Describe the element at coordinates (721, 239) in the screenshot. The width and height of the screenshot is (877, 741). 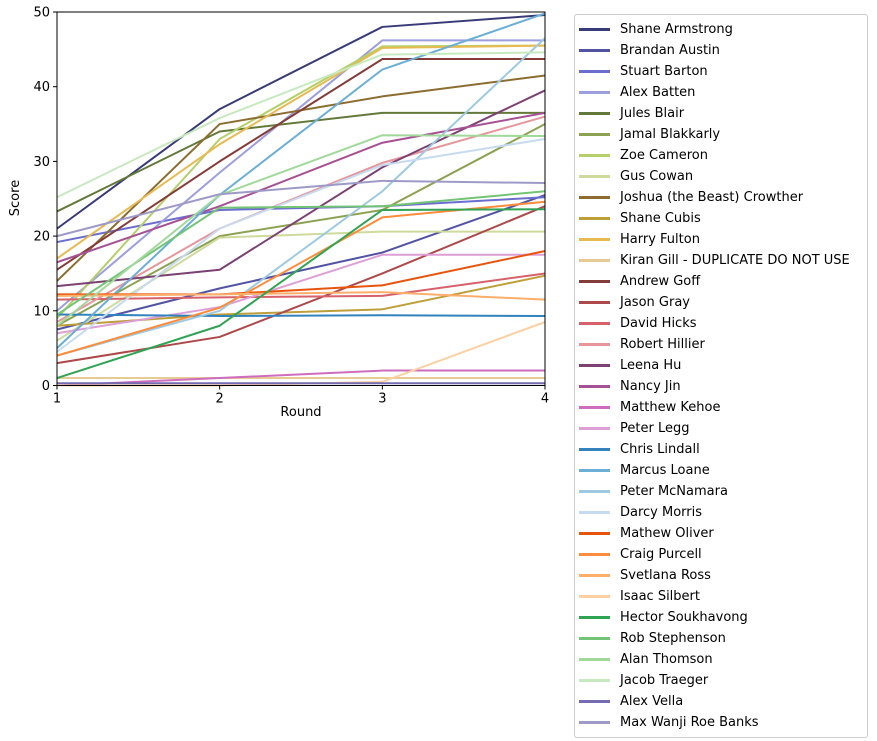
I see `legend-item: Harry Fulton` at that location.